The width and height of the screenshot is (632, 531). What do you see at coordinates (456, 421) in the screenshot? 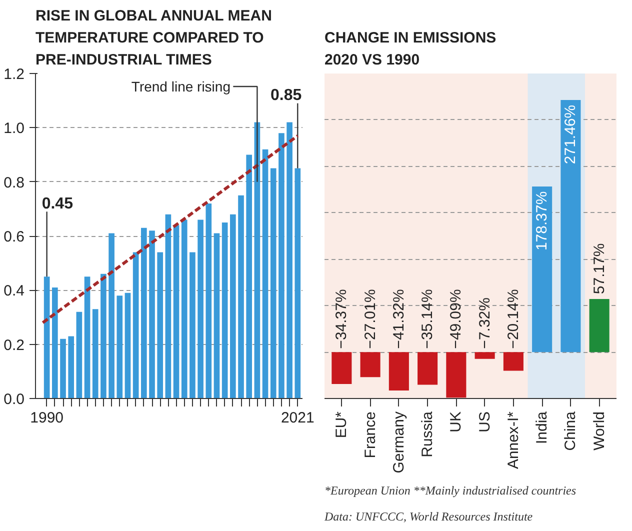
I see `x-tick-label: UK` at bounding box center [456, 421].